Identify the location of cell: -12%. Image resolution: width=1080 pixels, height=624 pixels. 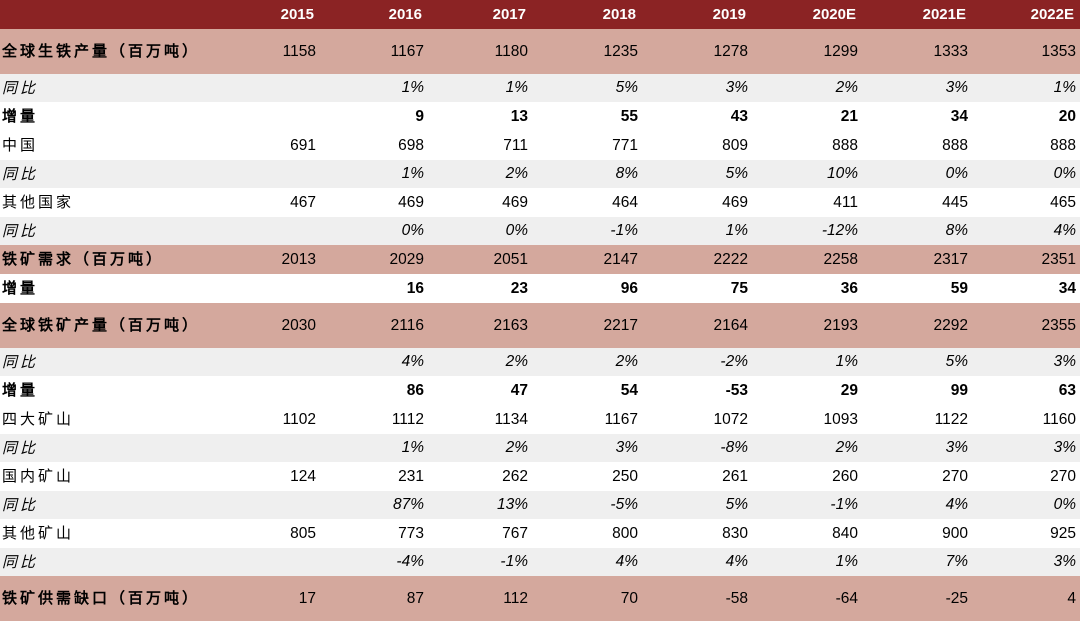
(839, 230).